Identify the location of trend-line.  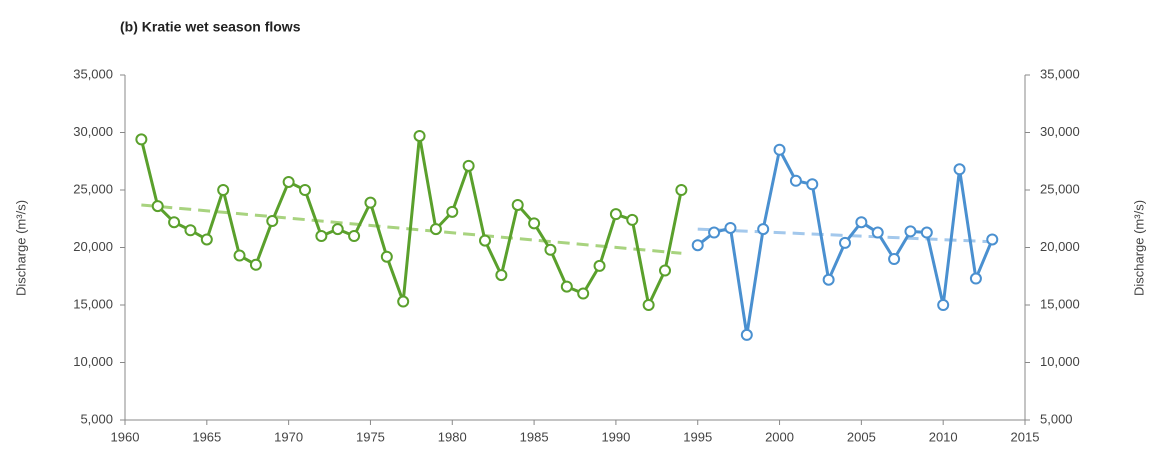
(845, 235).